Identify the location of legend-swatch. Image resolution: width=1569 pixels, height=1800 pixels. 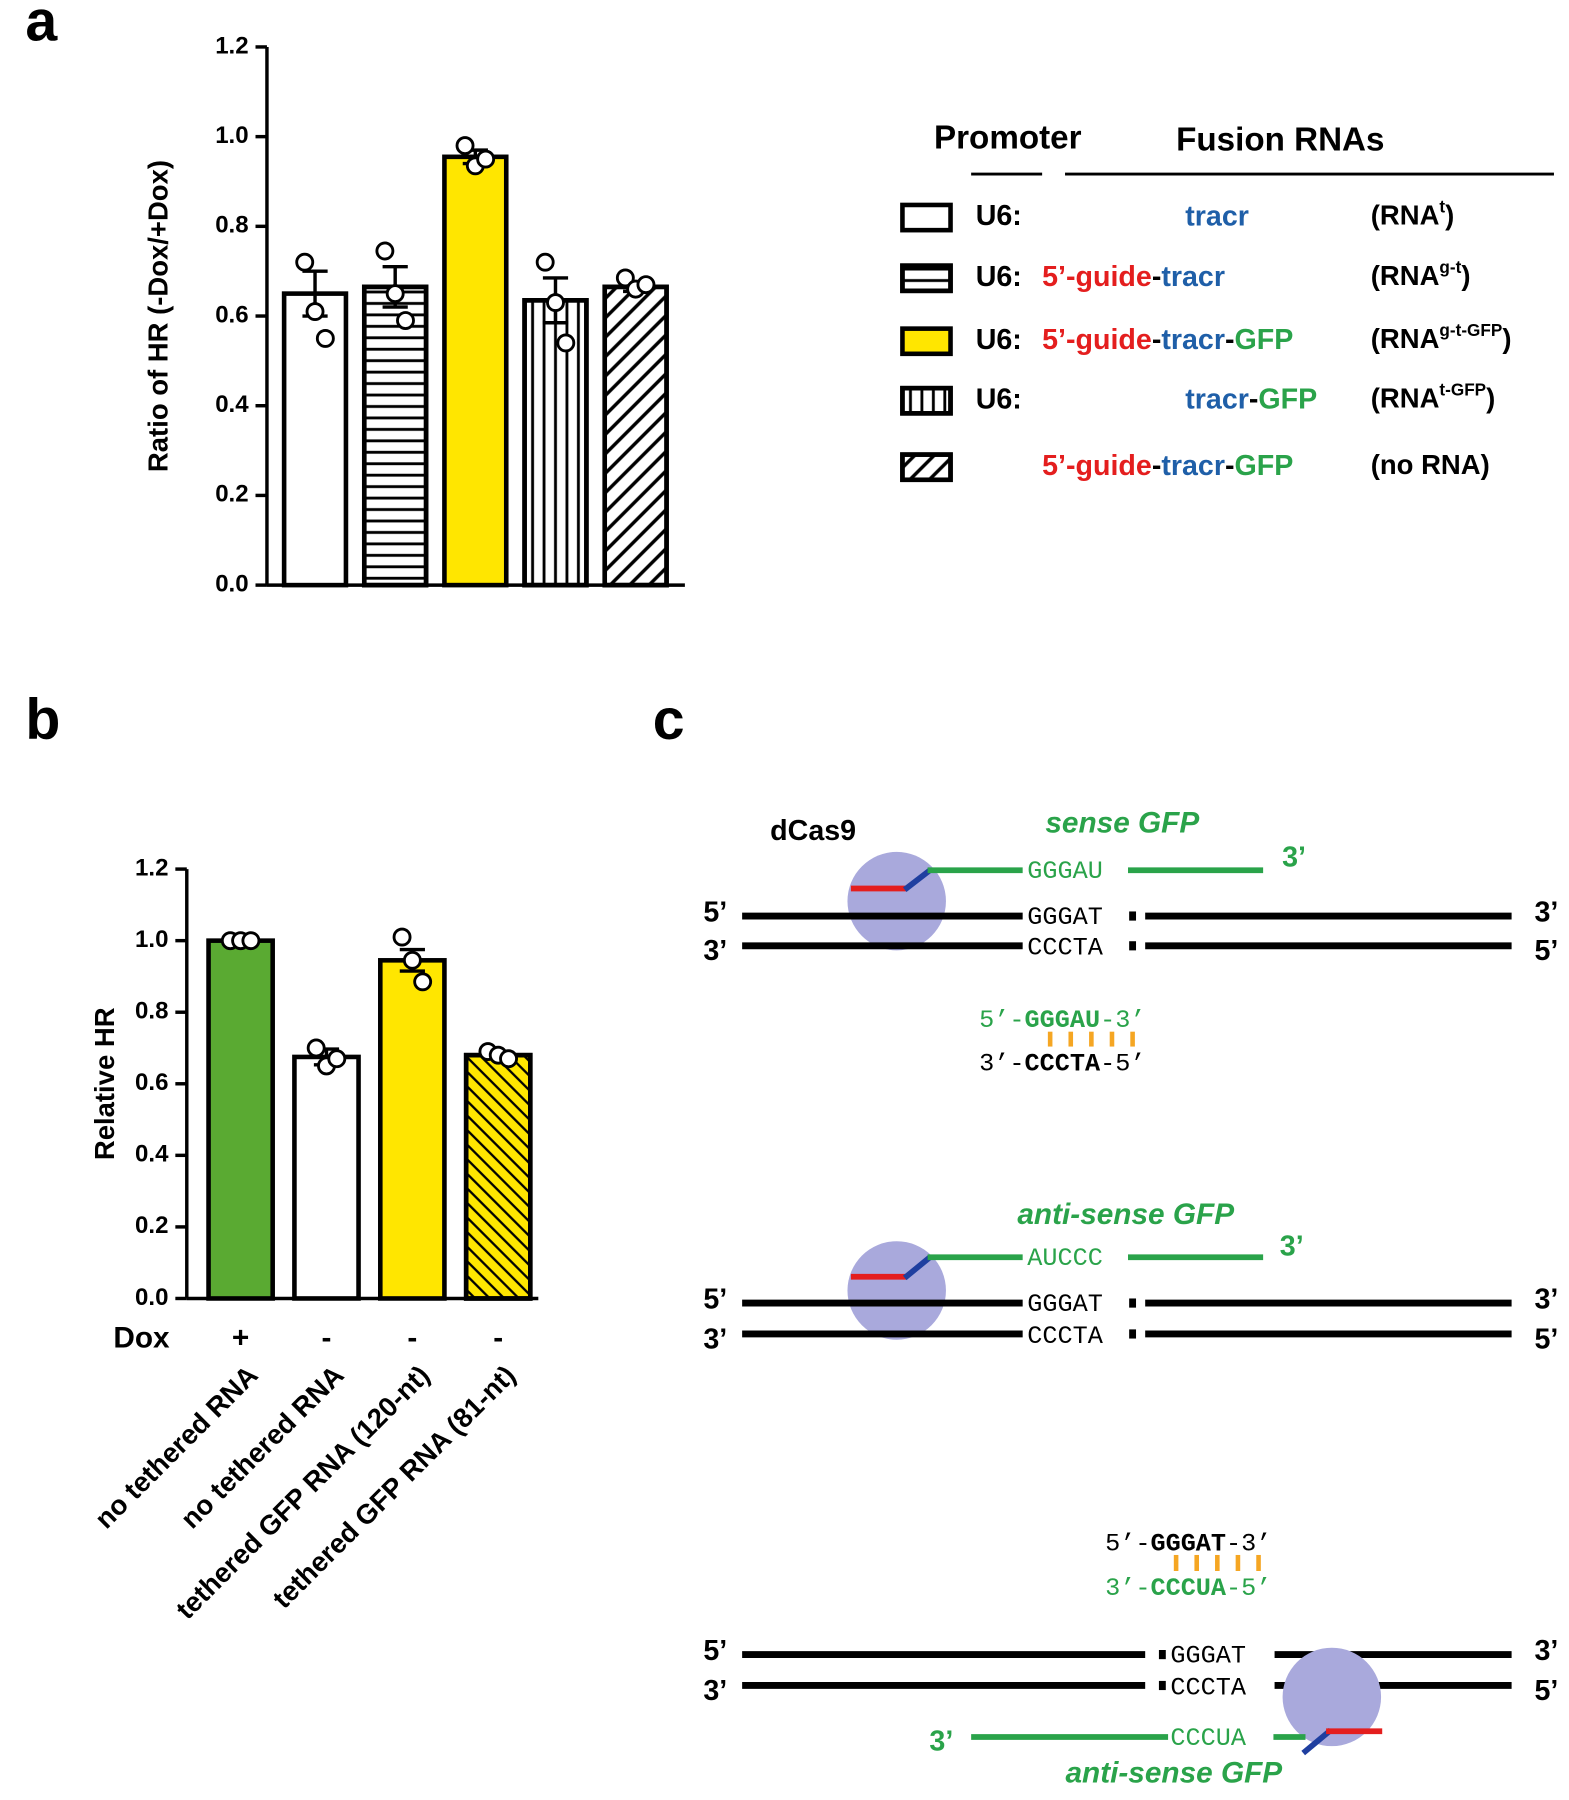
(926, 341).